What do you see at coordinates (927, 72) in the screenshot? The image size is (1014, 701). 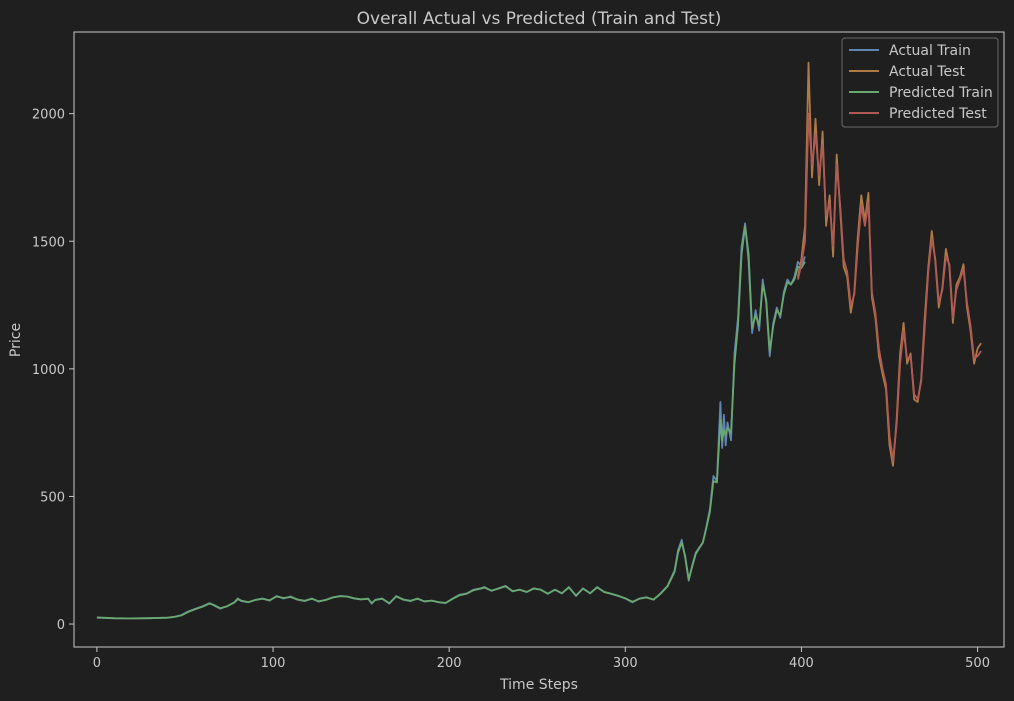 I see `legend-label: Actual Test` at bounding box center [927, 72].